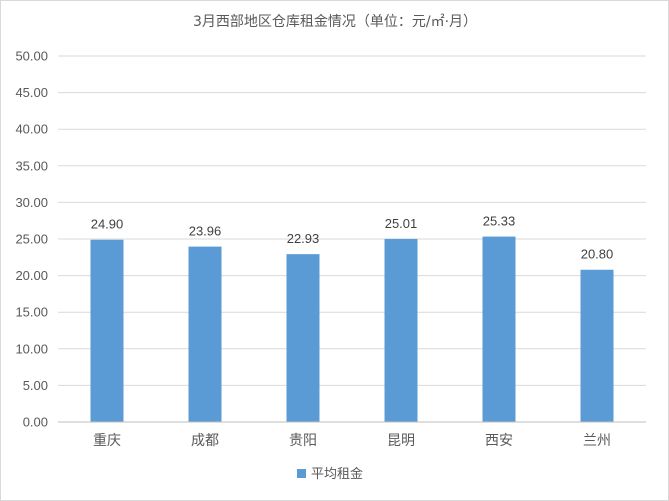  What do you see at coordinates (337, 474) in the screenshot?
I see `legend-label-average-rent: 平均租金` at bounding box center [337, 474].